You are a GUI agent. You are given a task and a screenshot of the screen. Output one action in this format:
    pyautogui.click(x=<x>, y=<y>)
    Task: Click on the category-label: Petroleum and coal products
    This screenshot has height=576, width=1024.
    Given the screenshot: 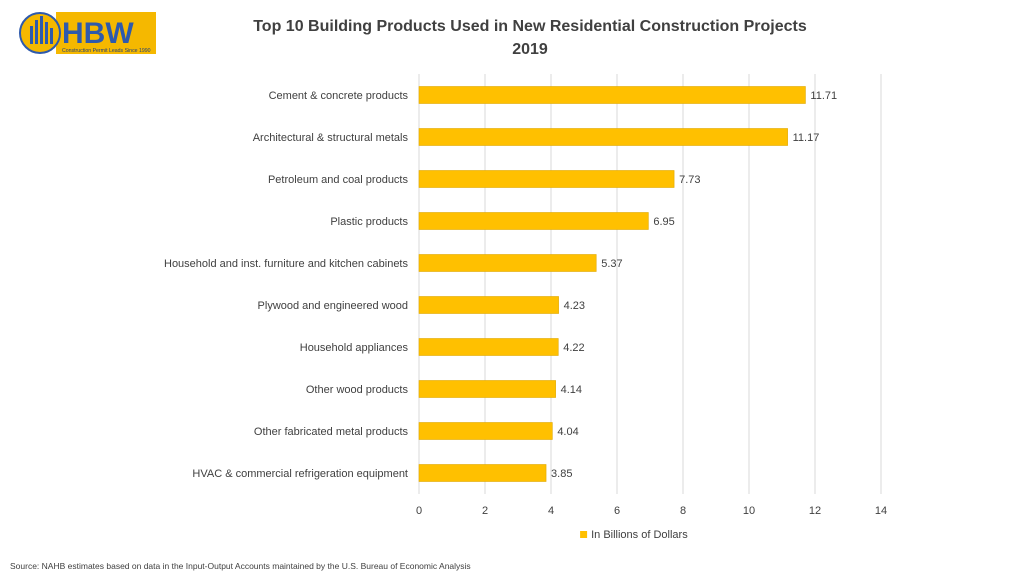 What is the action you would take?
    pyautogui.click(x=338, y=180)
    